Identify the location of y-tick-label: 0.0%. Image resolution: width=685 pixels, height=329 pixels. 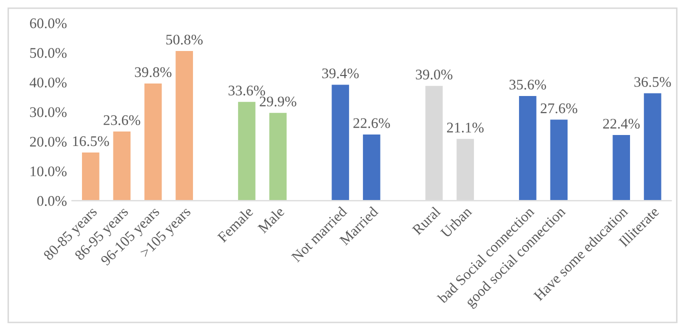
(52, 201).